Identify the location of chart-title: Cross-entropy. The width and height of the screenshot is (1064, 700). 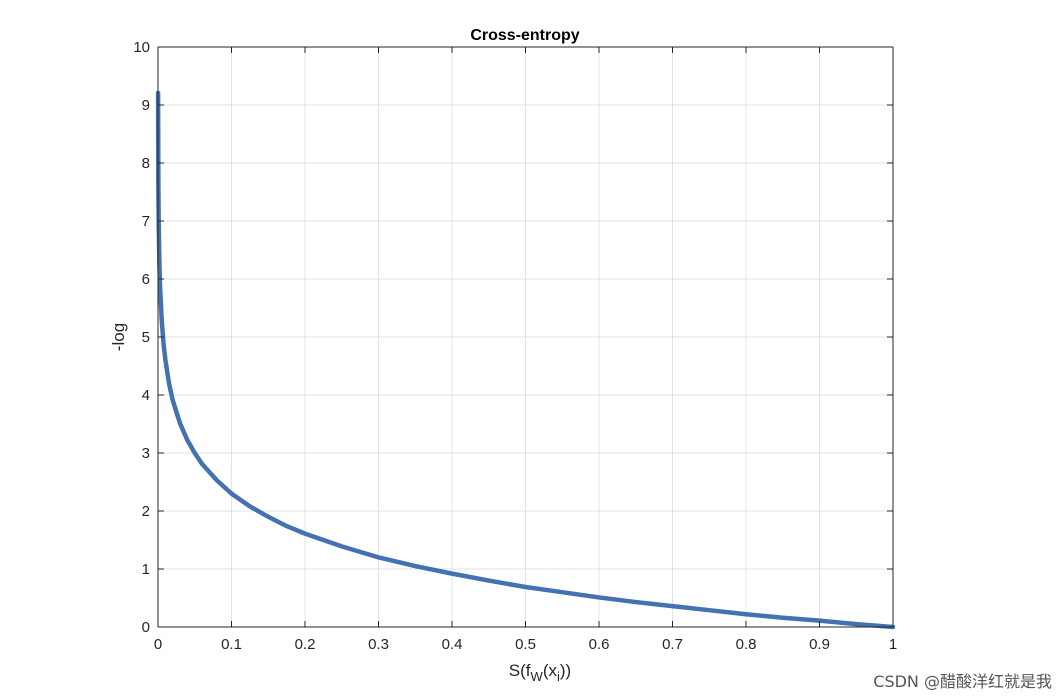
(524, 35).